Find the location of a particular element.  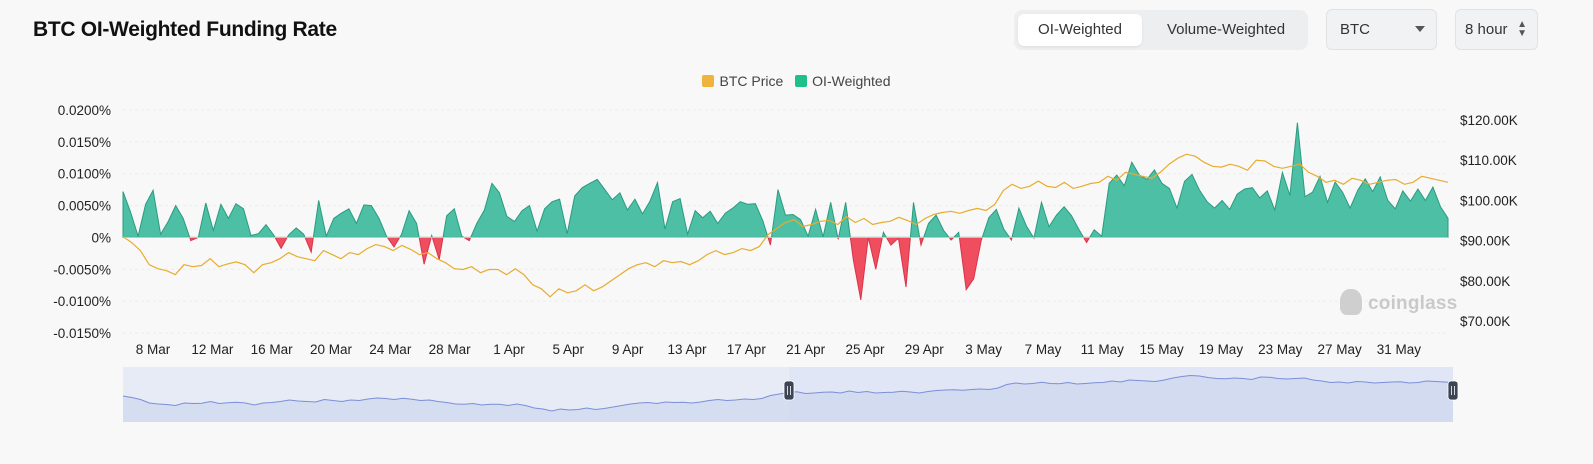

x-tick-label: 5 Apr is located at coordinates (569, 349).